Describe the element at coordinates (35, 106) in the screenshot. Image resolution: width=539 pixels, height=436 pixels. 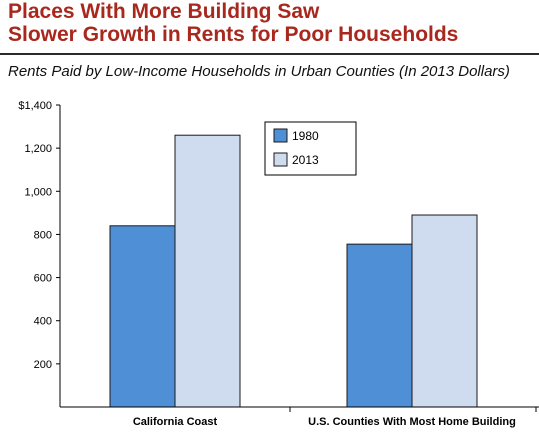
I see `y-tick-label: $1,400` at that location.